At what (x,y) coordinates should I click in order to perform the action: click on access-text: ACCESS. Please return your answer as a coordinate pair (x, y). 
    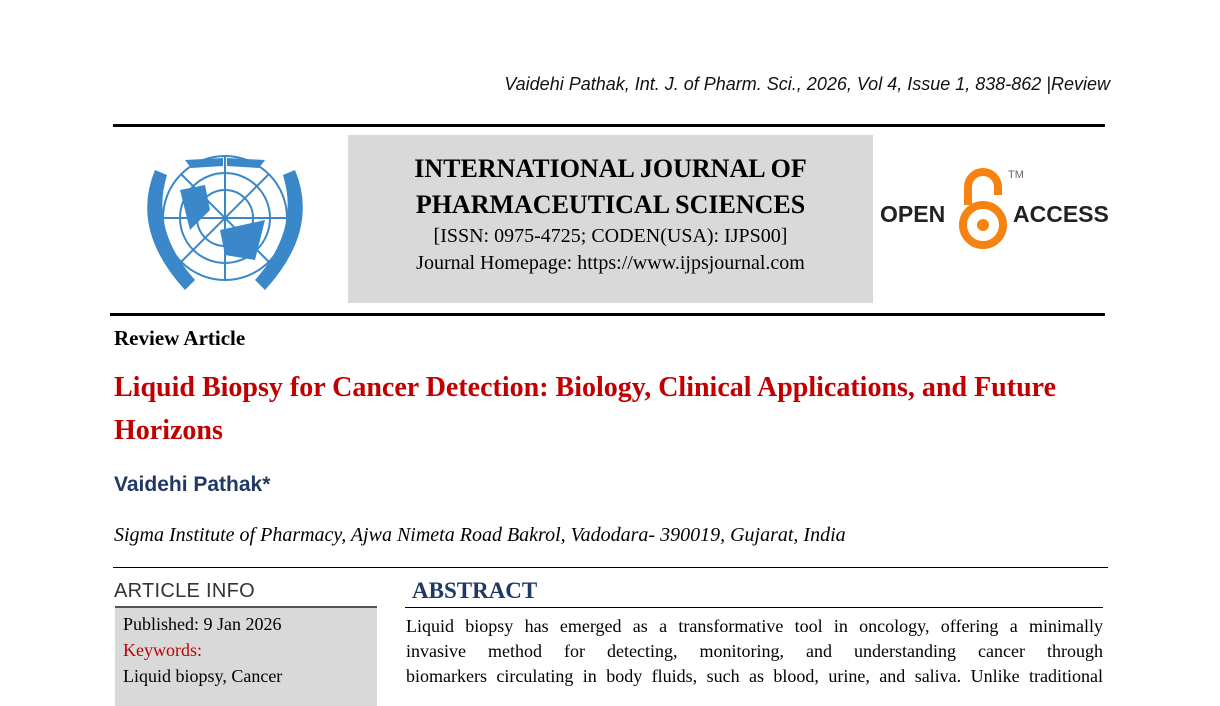
    Looking at the image, I should click on (1061, 214).